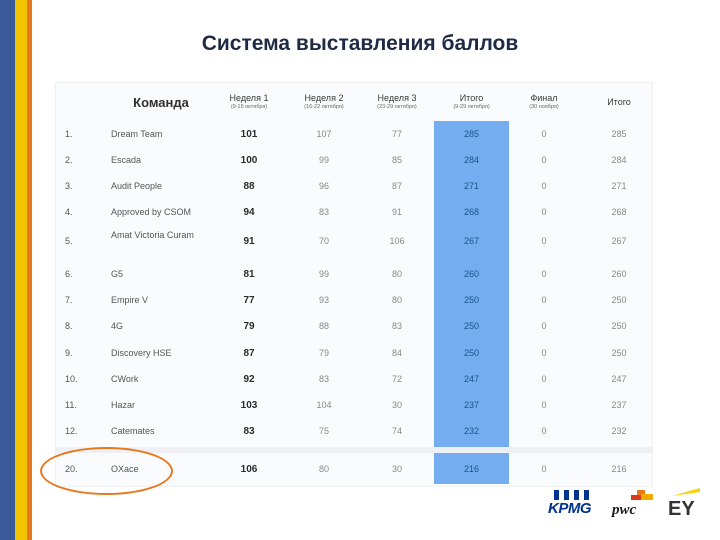 The height and width of the screenshot is (540, 720). What do you see at coordinates (471, 98) in the screenshot?
I see `header-total-label: Итого` at bounding box center [471, 98].